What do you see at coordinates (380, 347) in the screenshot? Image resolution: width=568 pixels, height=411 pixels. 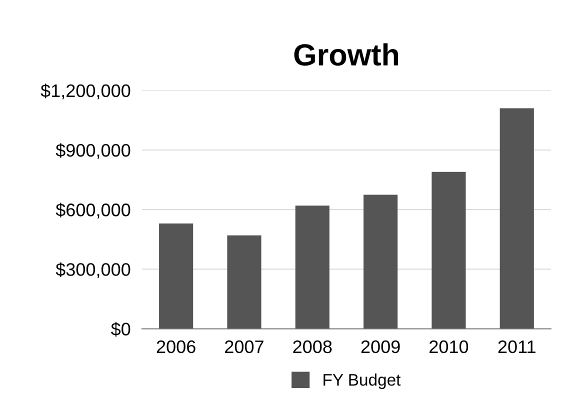 I see `x-tick-label: 2009` at bounding box center [380, 347].